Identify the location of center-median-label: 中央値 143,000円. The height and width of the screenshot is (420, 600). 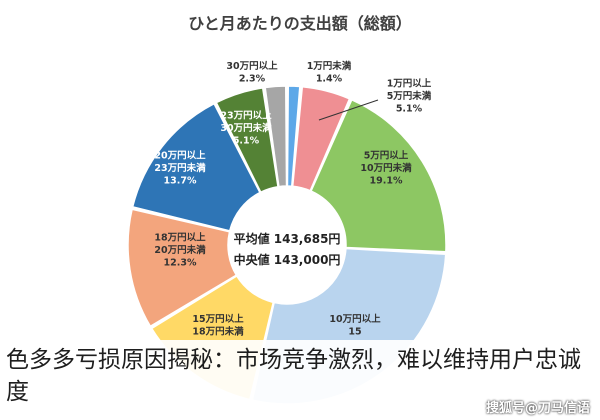
(287, 259).